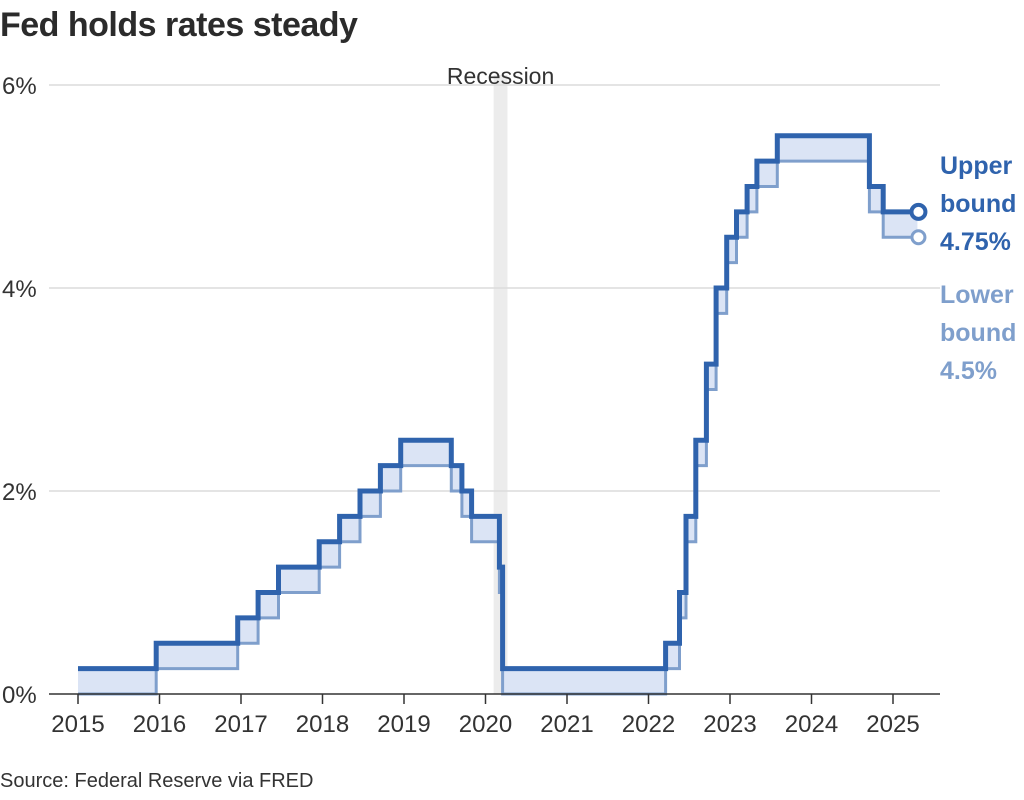  I want to click on lower-bound-label: bound, so click(978, 333).